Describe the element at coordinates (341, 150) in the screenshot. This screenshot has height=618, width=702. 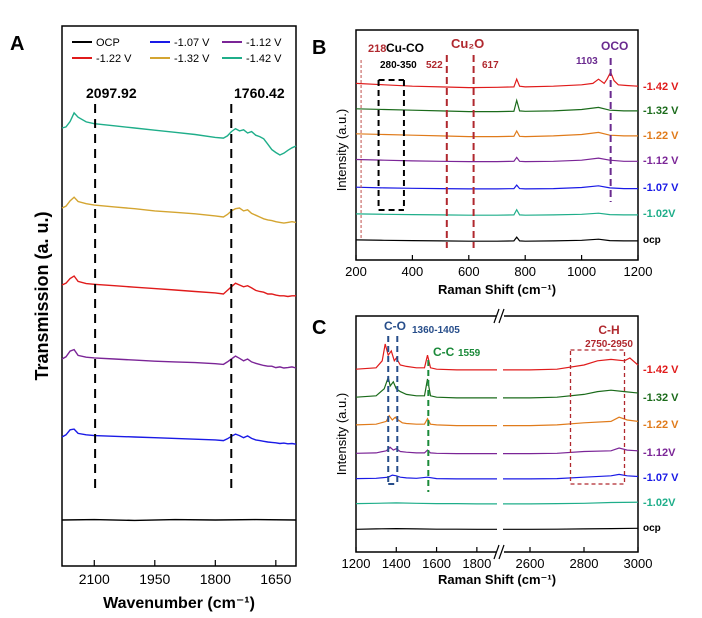
I see `panel-b-ylabel: Intensity (a.u.)` at that location.